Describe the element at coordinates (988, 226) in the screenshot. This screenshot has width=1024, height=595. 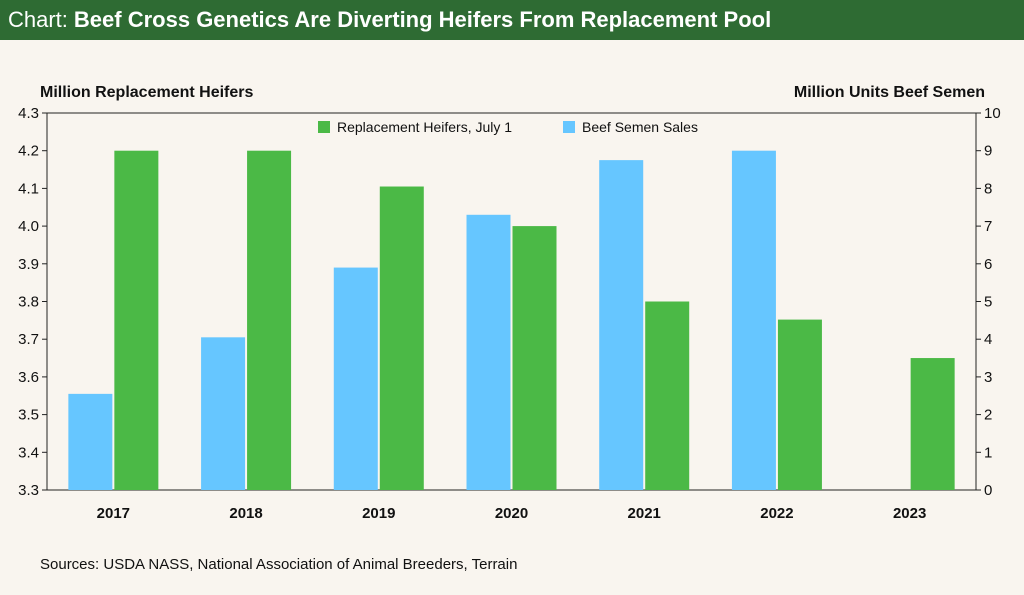
I see `right-tick-label: 7` at that location.